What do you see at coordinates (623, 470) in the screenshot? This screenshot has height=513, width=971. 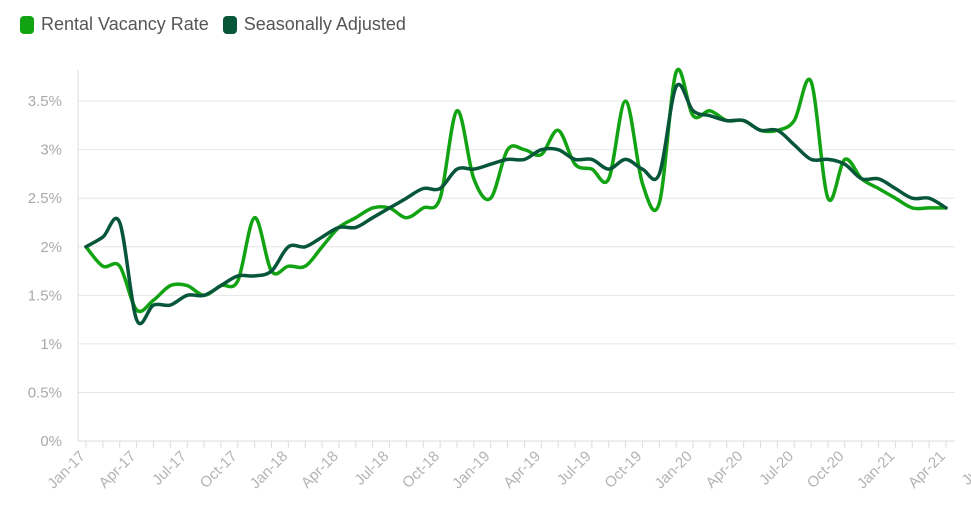 I see `x-tick-label: Oct-19` at bounding box center [623, 470].